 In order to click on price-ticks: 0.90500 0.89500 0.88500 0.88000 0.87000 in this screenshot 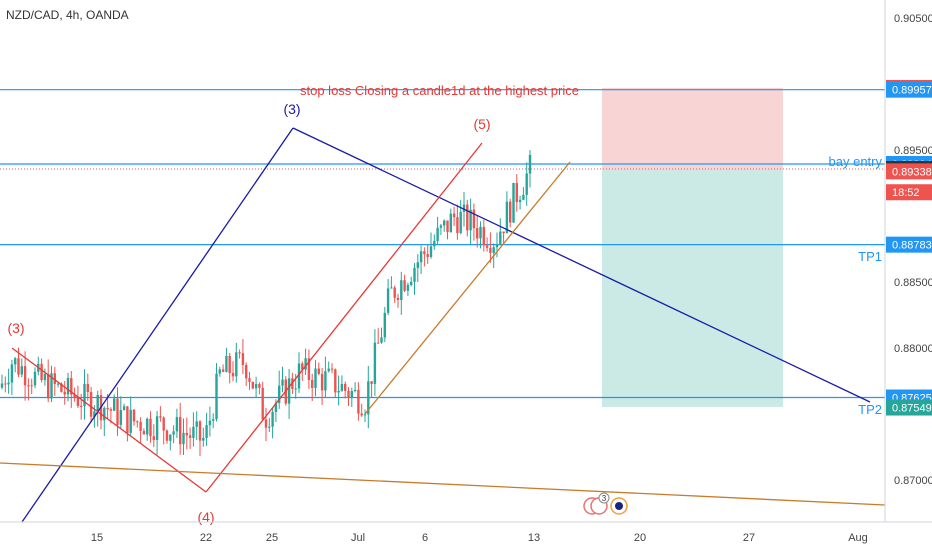, I will do `click(913, 250)`.